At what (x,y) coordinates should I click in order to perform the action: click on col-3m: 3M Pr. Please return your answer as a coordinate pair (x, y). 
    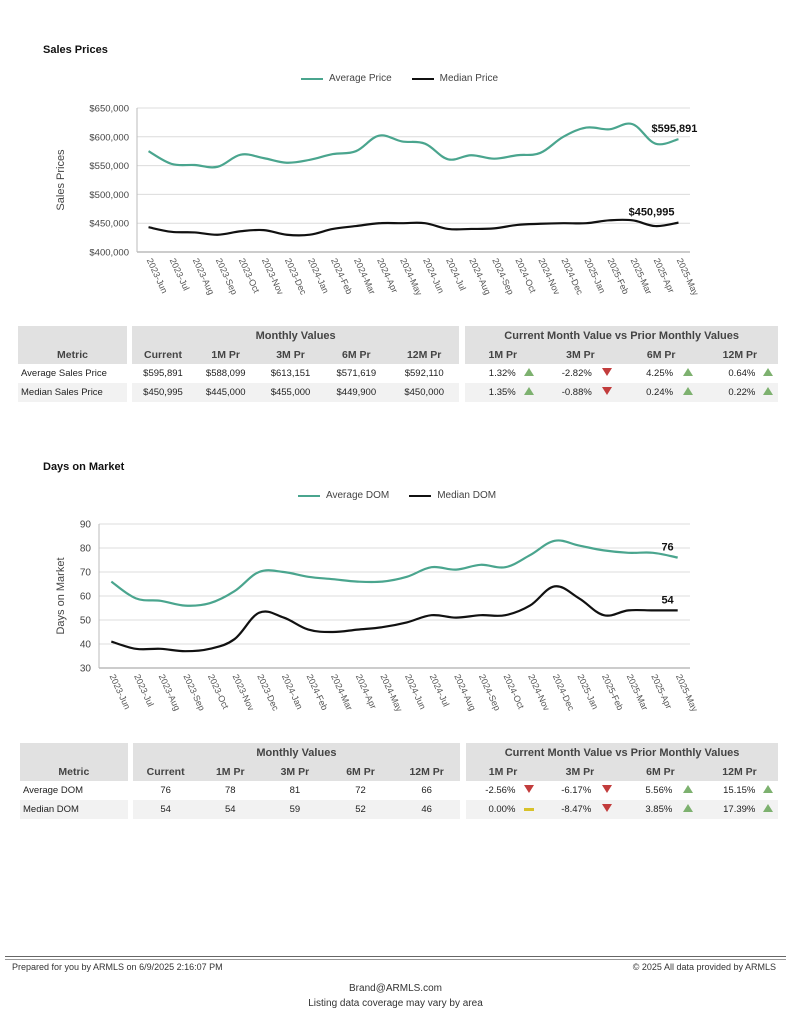
    Looking at the image, I should click on (290, 354).